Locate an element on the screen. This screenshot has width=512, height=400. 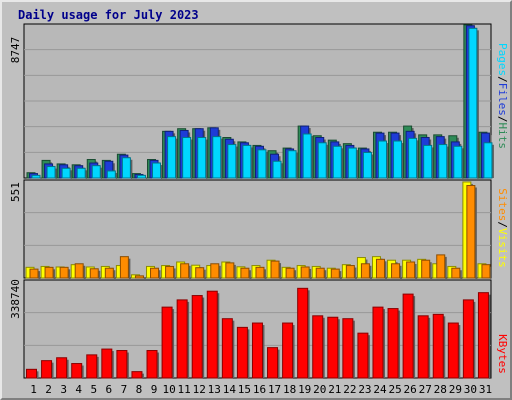
day-label-17: 17 is located at coordinates (274, 389).